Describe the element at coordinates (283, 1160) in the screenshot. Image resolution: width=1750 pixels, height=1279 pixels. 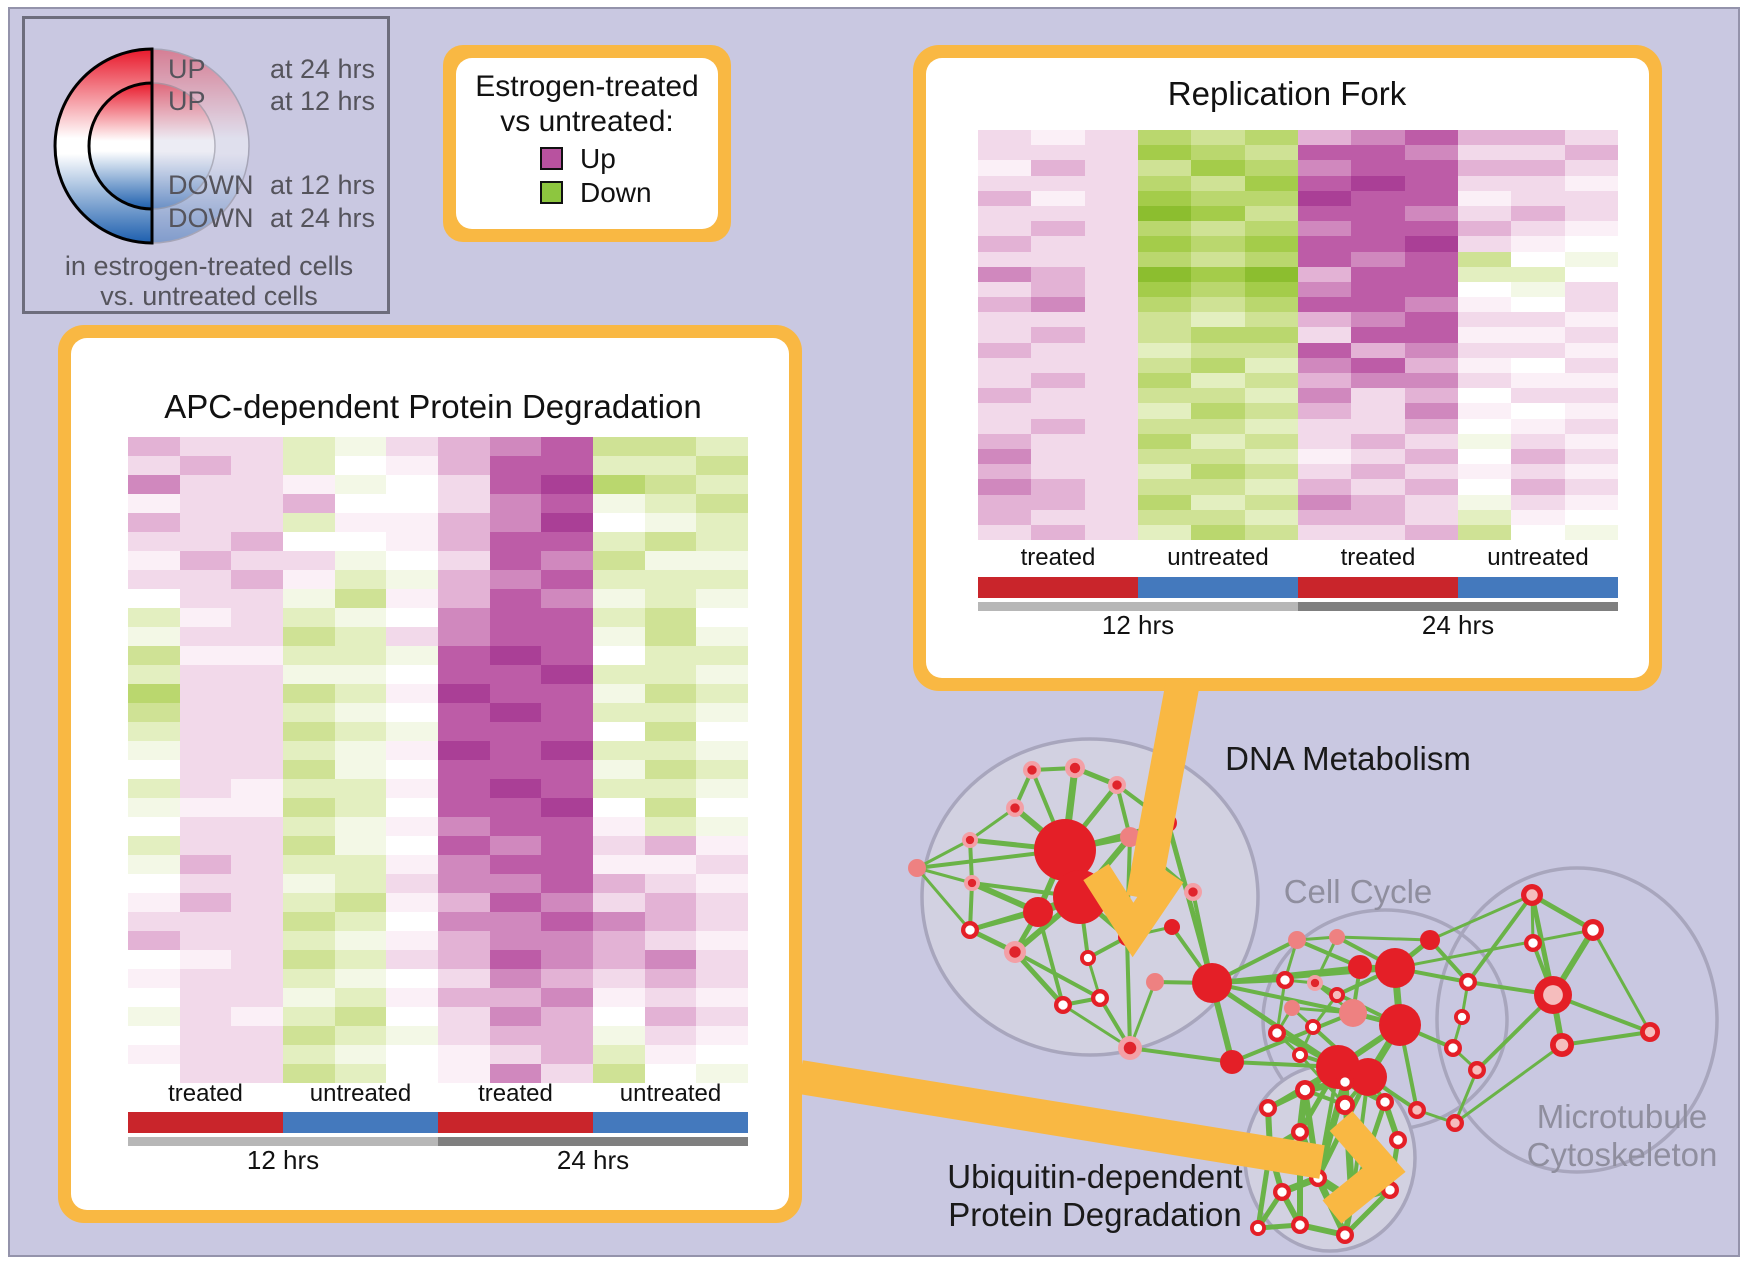
I see `time-label-12 hrs: 12 hrs` at that location.